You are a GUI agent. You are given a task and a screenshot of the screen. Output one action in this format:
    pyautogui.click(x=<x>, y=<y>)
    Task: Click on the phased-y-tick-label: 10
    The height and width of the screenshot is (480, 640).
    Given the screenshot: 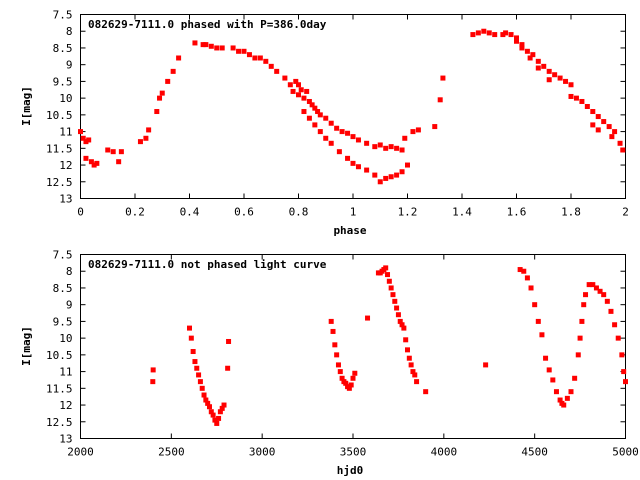 What is the action you would take?
    pyautogui.click(x=65, y=98)
    